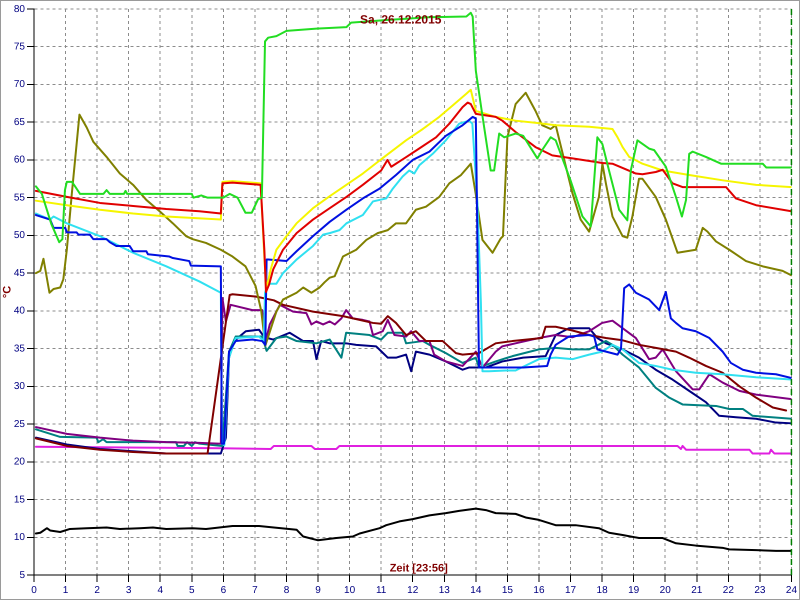 Image resolution: width=800 pixels, height=600 pixels. What do you see at coordinates (20, 198) in the screenshot?
I see `y-tick-label: 55` at bounding box center [20, 198].